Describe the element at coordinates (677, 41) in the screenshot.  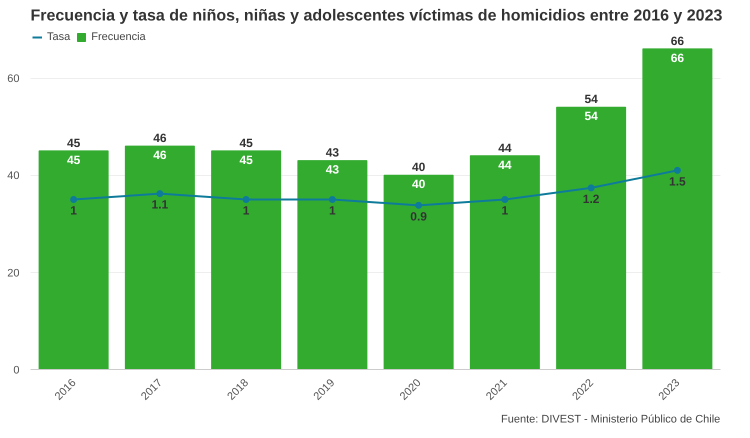
I see `data-label: 66` at that location.